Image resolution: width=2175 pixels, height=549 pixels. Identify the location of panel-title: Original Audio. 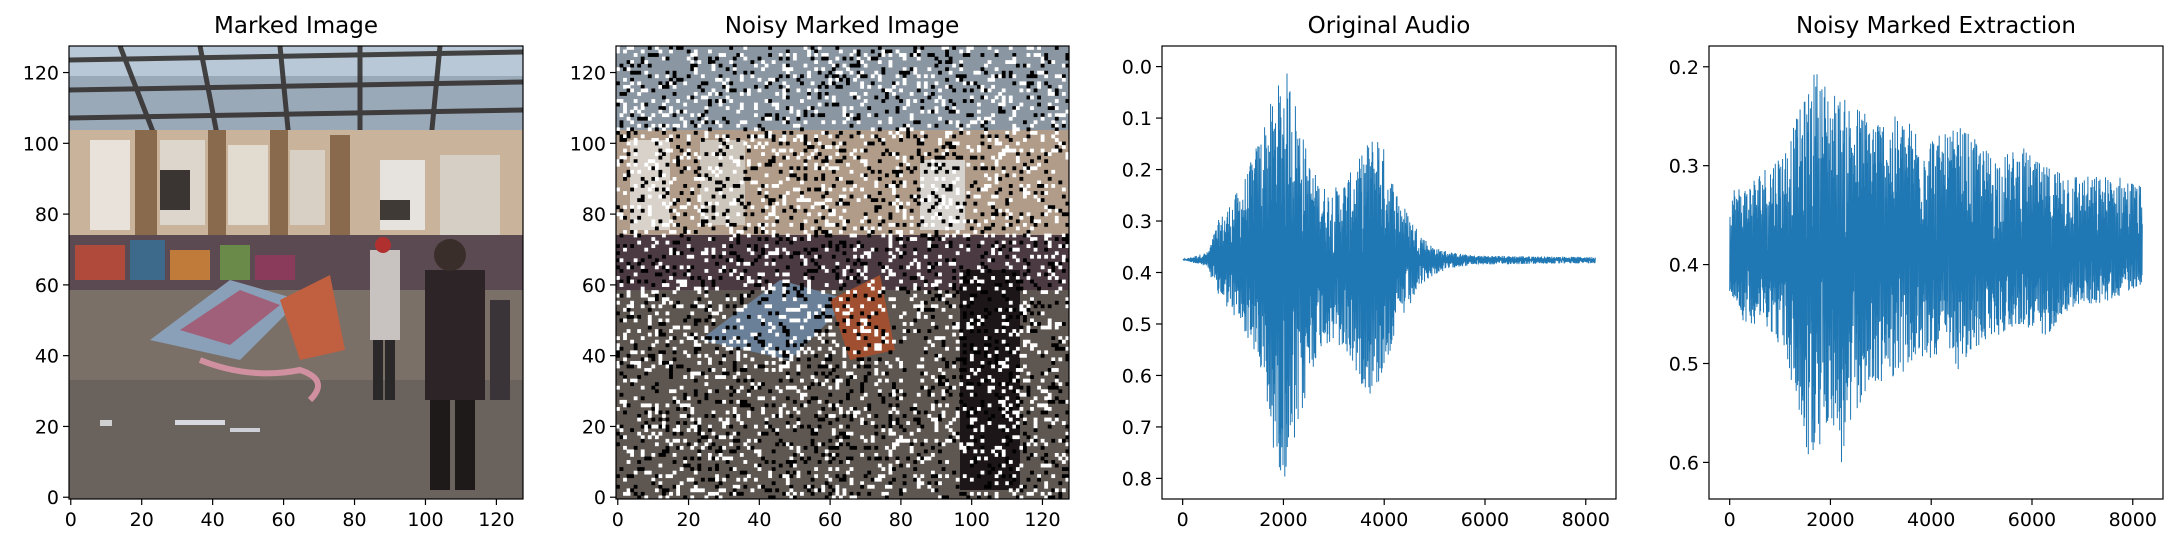
(1389, 26).